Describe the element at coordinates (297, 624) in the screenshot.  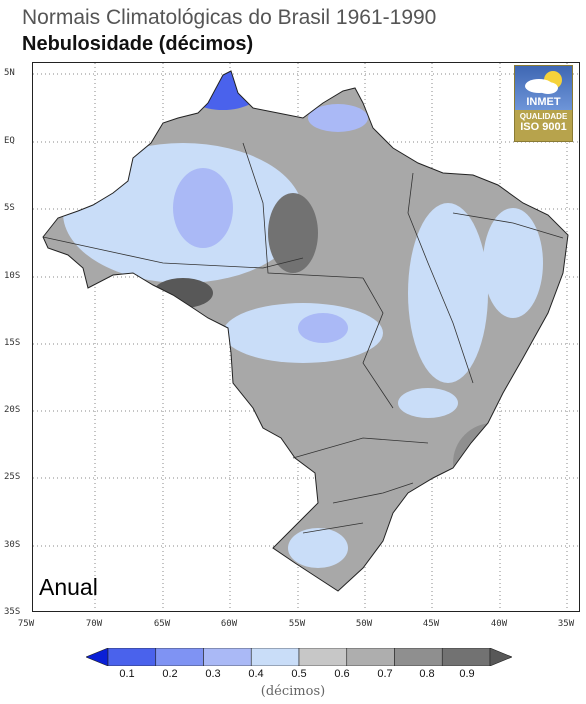
I see `lon-label: 55W` at that location.